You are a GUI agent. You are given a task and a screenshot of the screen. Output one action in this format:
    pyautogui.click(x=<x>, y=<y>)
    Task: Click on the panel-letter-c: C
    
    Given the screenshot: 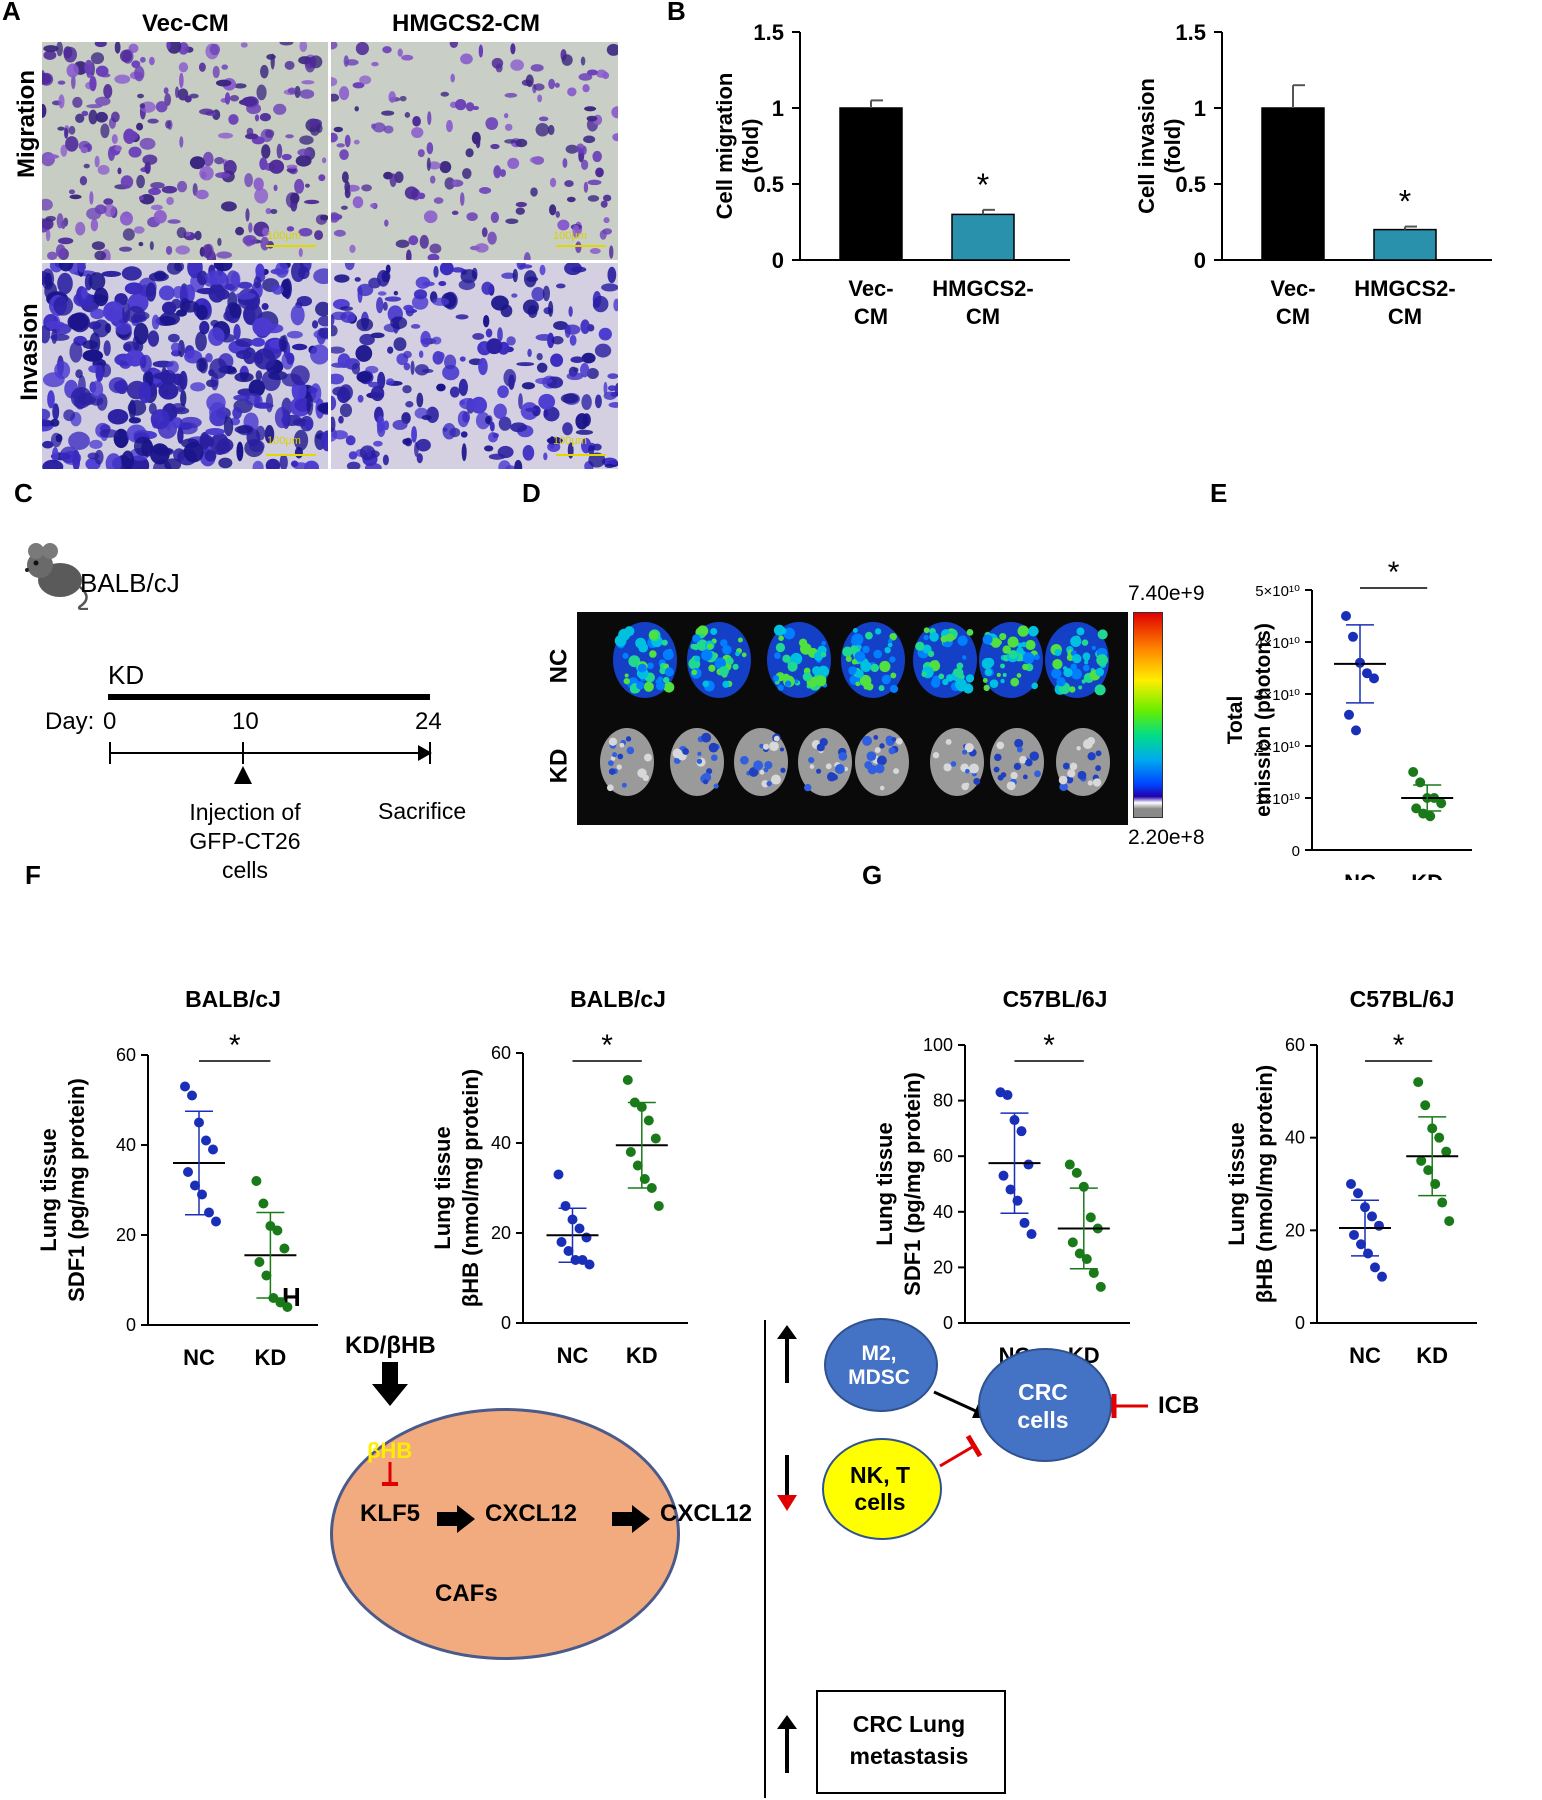 What is the action you would take?
    pyautogui.click(x=23, y=493)
    